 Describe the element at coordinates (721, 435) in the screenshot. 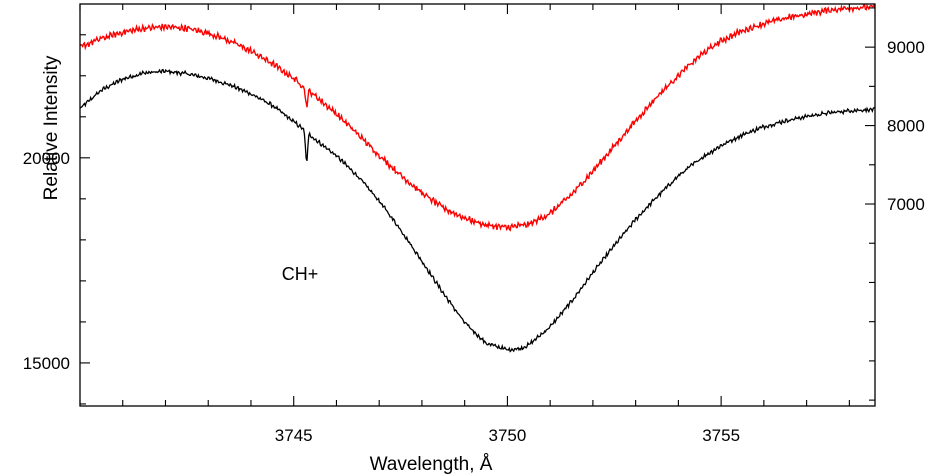

I see `x-tick-label: 3755` at that location.